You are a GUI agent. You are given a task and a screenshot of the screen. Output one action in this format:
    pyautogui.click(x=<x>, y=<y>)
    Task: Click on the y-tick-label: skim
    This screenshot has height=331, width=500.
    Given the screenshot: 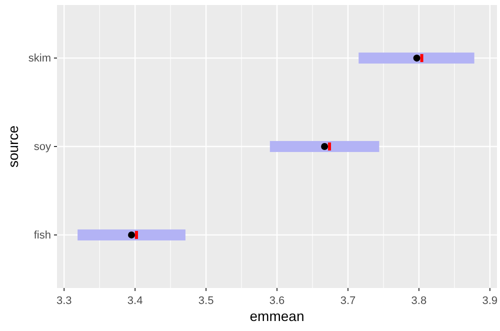 What is the action you would take?
    pyautogui.click(x=39, y=58)
    